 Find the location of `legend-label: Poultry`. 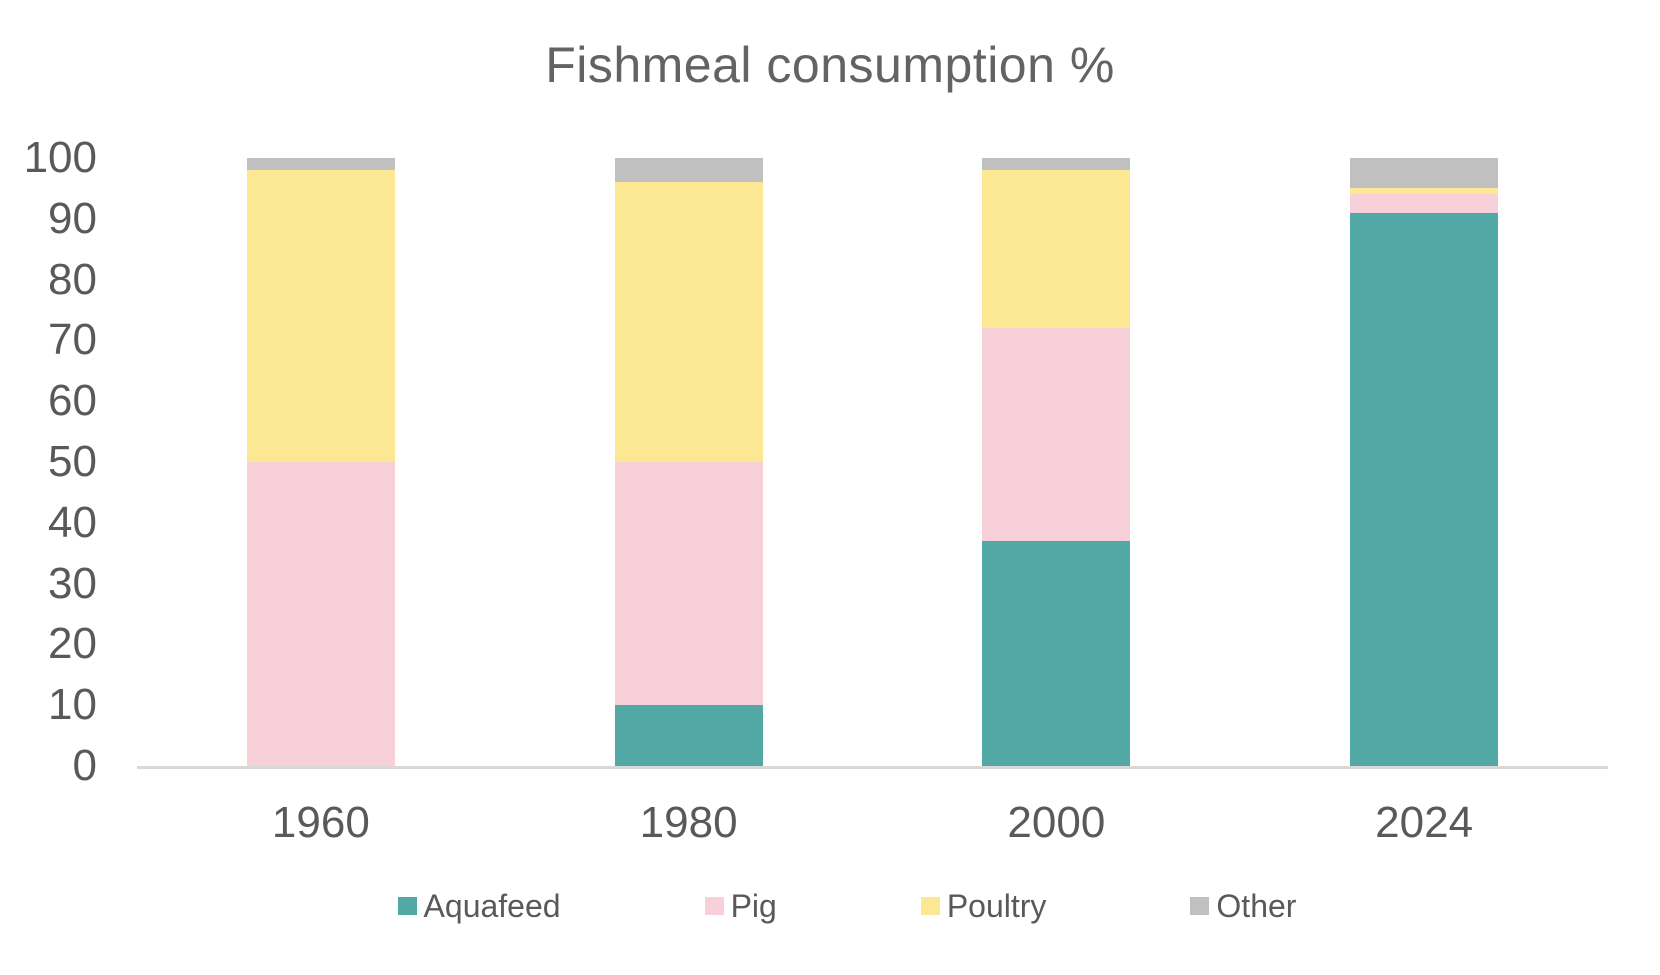

legend-label: Poultry is located at coordinates (996, 906).